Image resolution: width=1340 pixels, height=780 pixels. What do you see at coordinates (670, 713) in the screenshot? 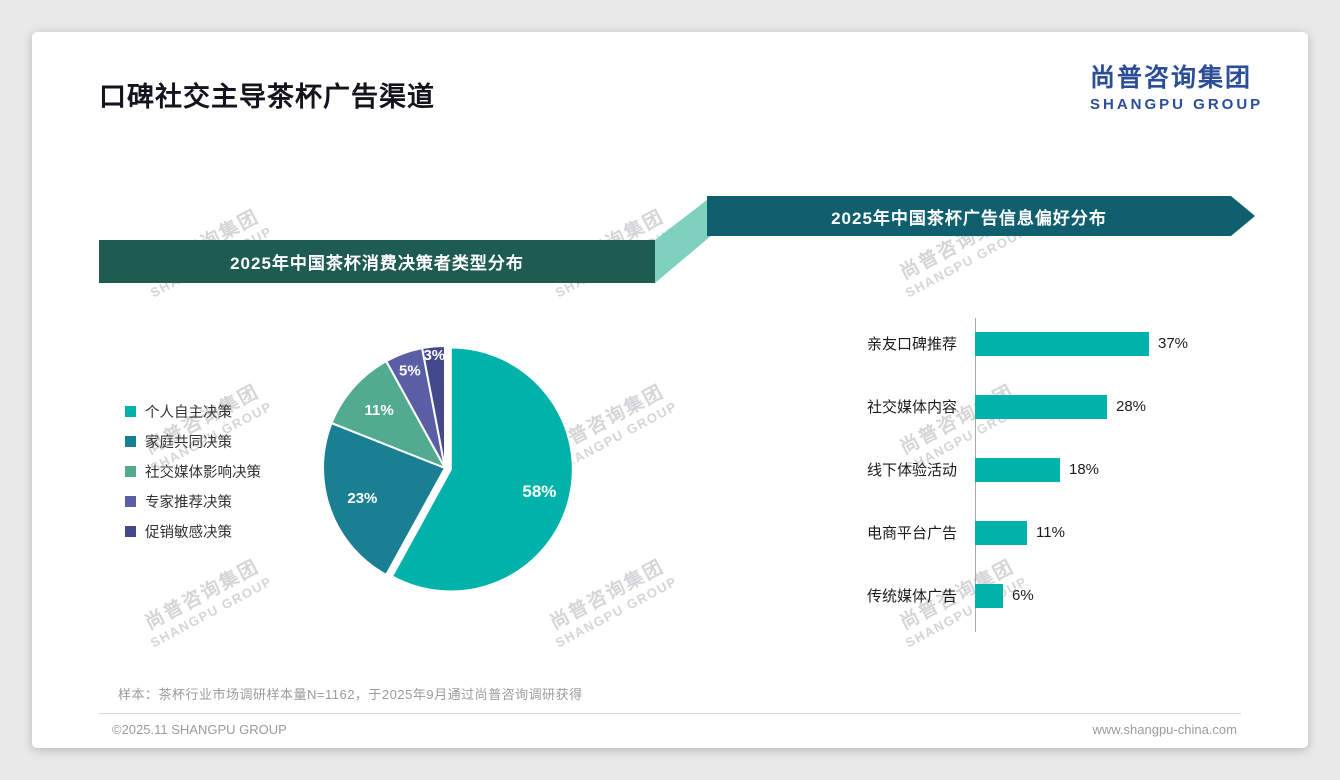
I see `footer-divider` at bounding box center [670, 713].